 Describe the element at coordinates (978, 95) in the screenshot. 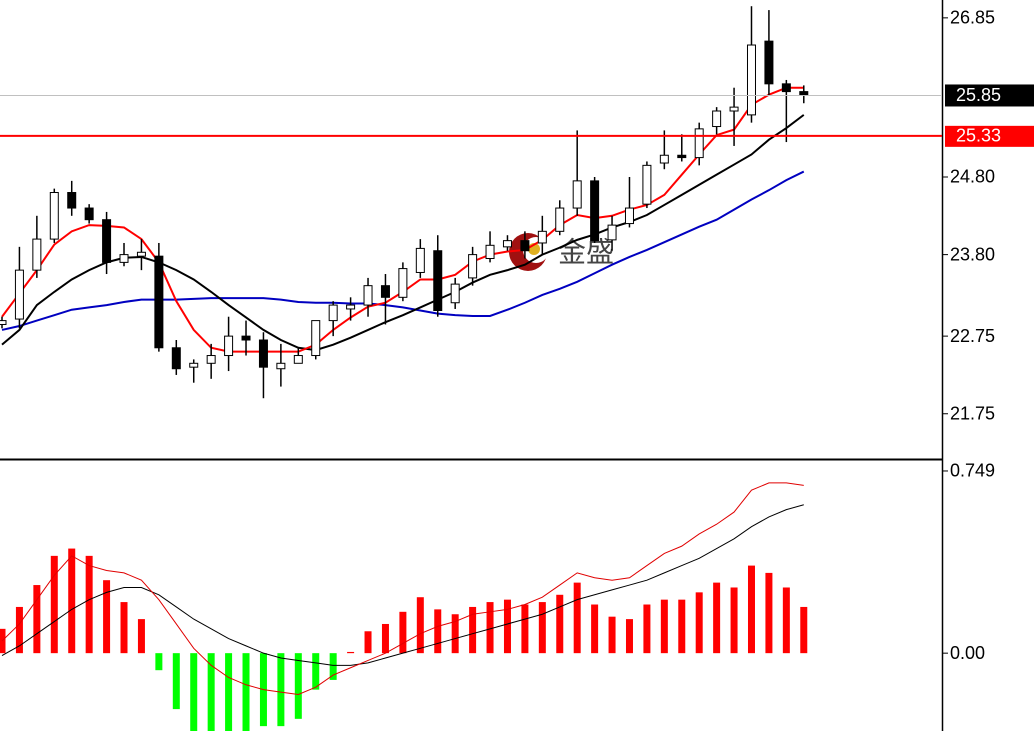

I see `price-label: 25.85` at that location.